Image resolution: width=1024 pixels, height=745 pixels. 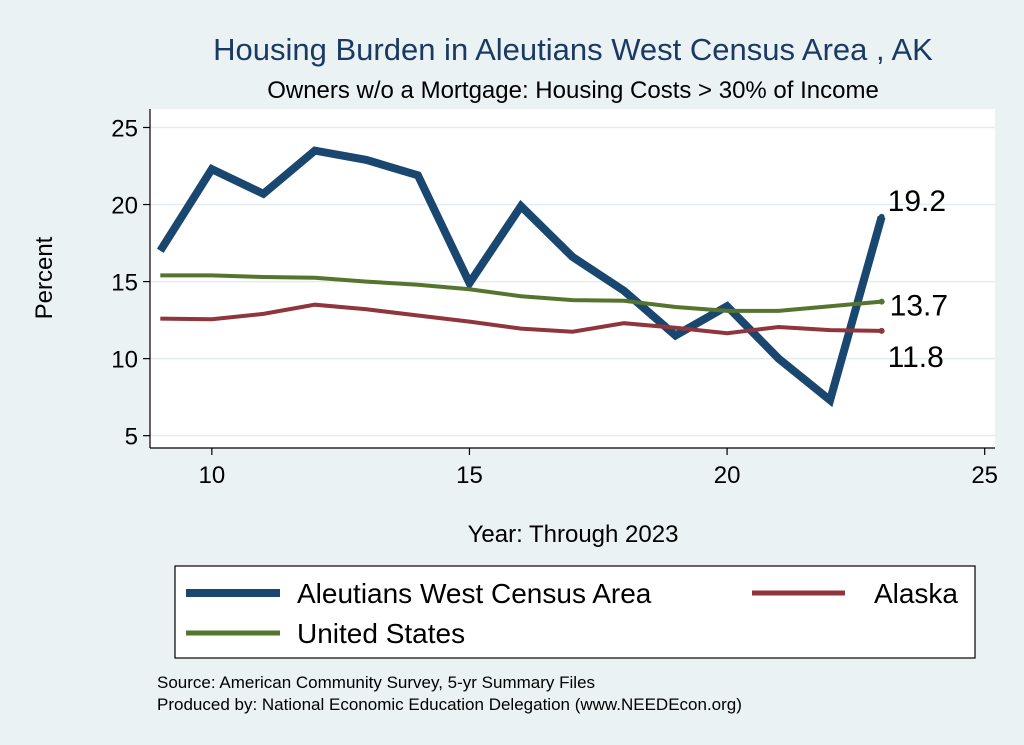 I want to click on y-tick-label: 20, so click(x=124, y=206).